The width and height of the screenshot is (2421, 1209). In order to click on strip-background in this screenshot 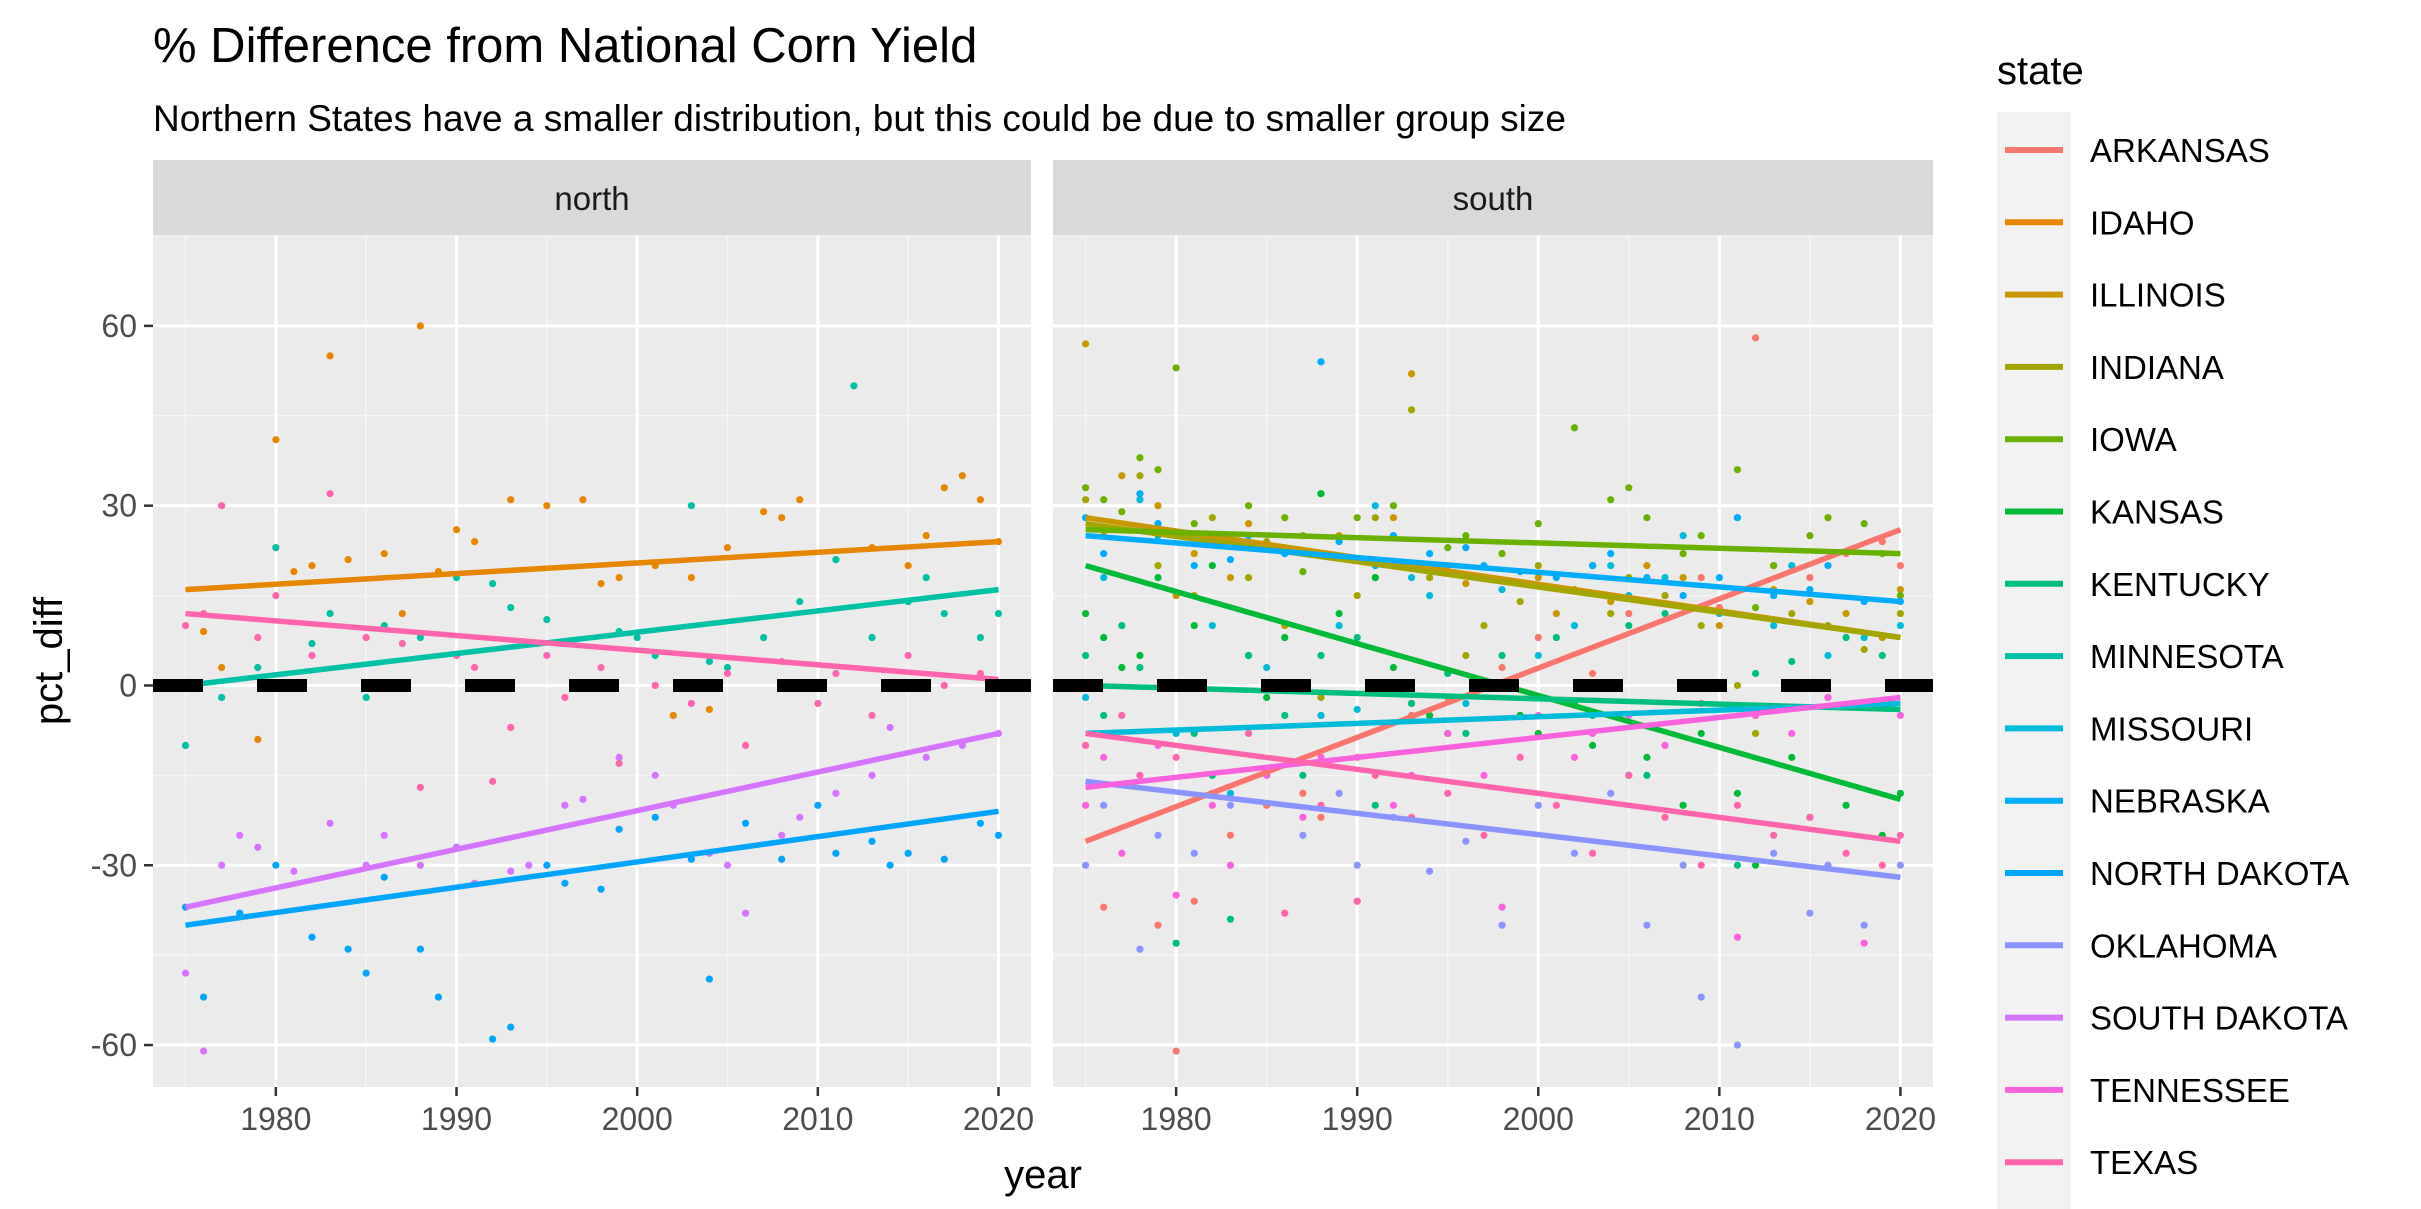, I will do `click(1493, 198)`.